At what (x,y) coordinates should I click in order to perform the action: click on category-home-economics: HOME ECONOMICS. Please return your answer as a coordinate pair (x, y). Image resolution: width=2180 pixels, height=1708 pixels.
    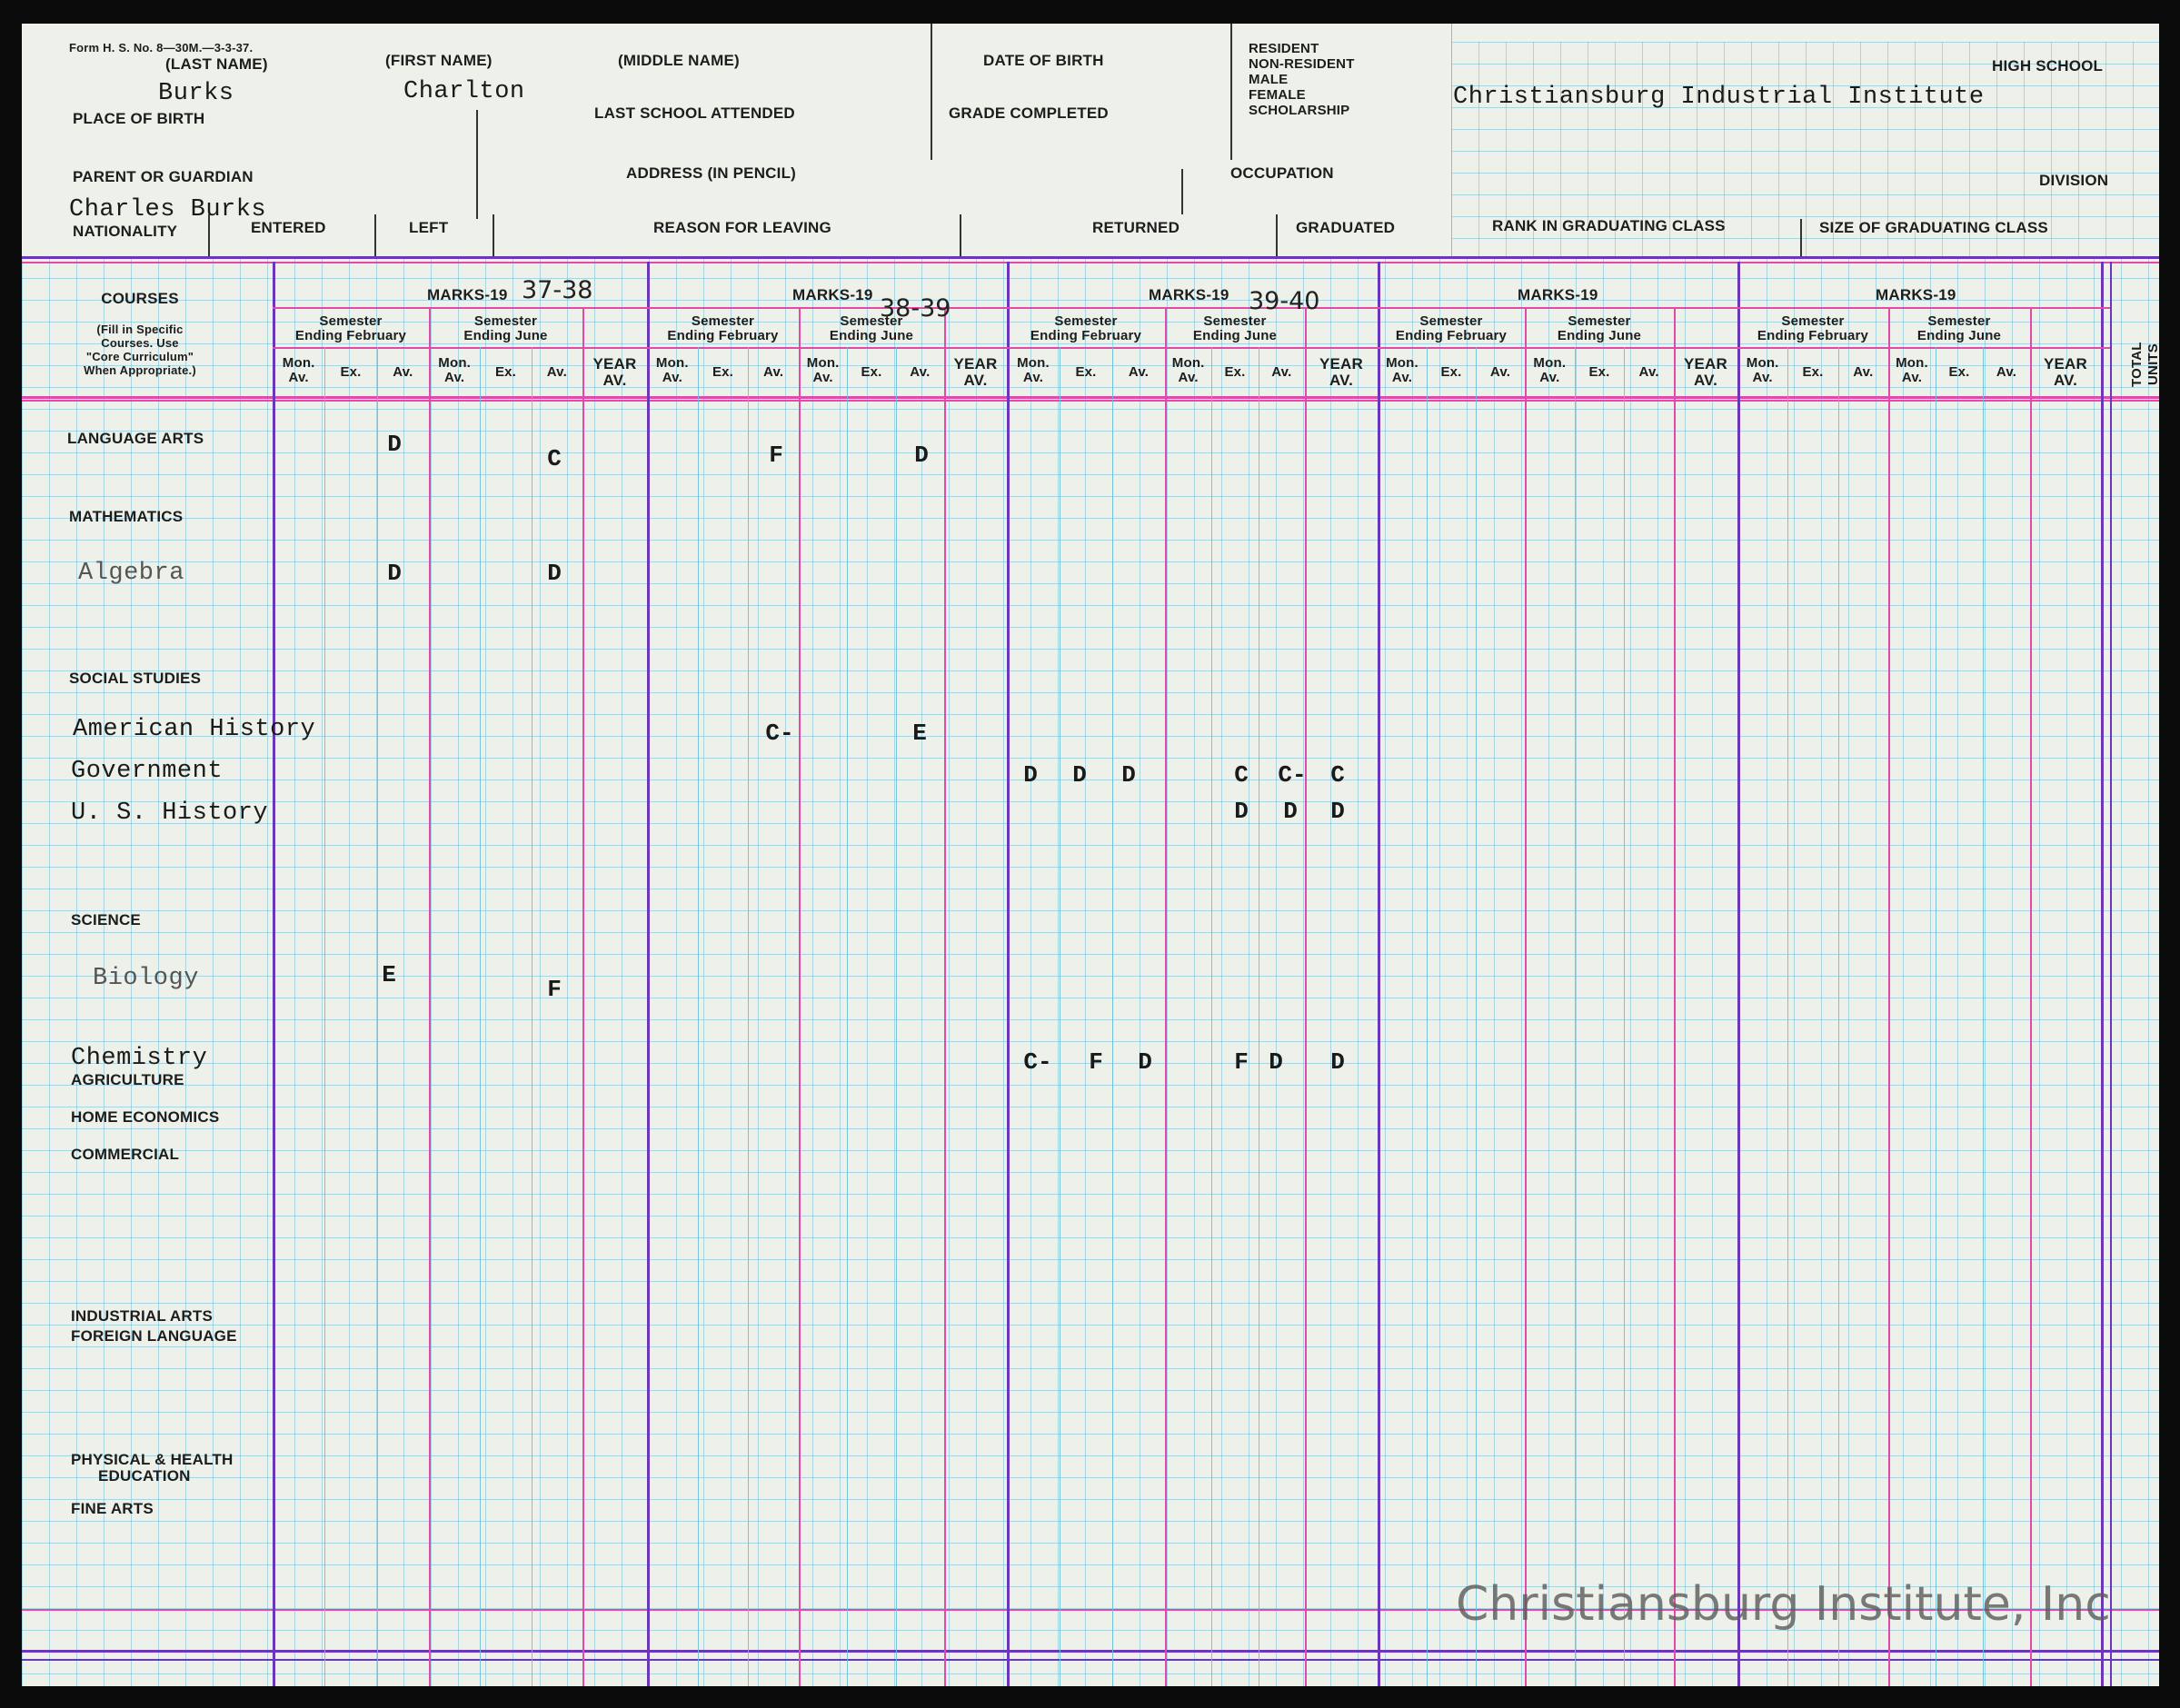
    Looking at the image, I should click on (145, 1117).